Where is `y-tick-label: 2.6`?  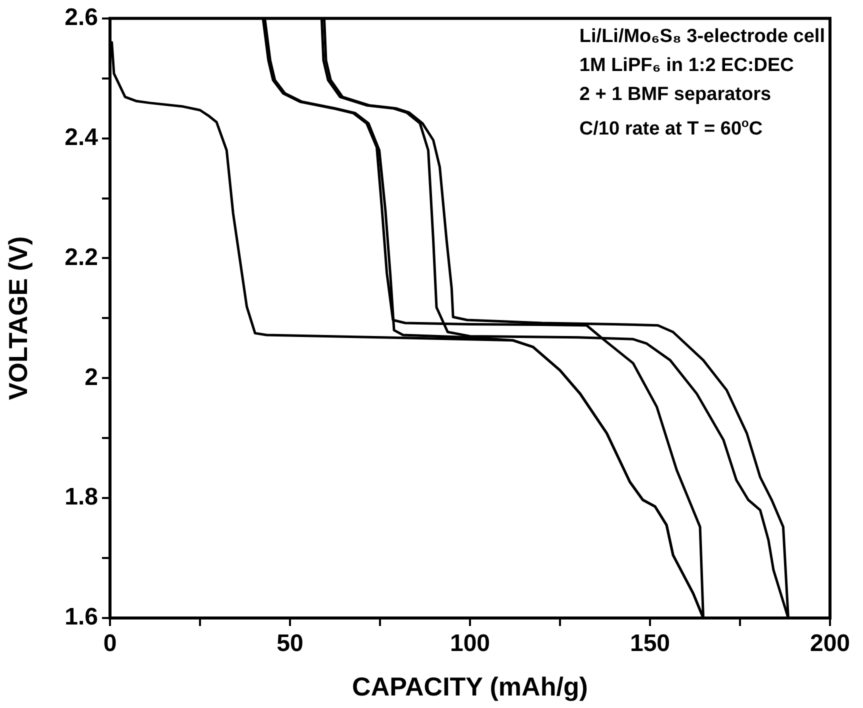
y-tick-label: 2.6 is located at coordinates (81, 18).